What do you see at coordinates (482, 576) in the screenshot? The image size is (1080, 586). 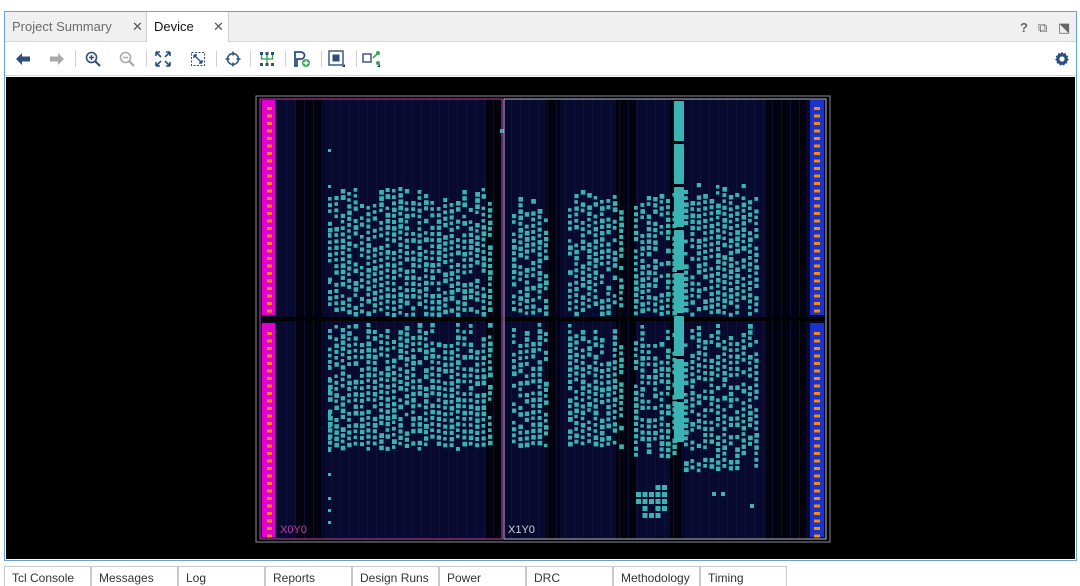 I see `tab-power: Power` at bounding box center [482, 576].